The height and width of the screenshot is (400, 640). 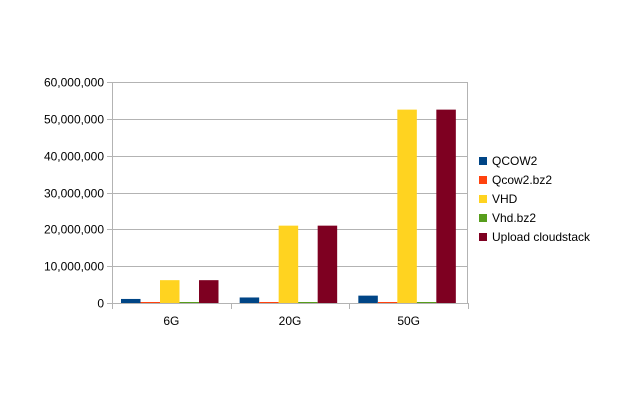 I want to click on x-axis-ticks: 6G 20G 50G, so click(x=290, y=315).